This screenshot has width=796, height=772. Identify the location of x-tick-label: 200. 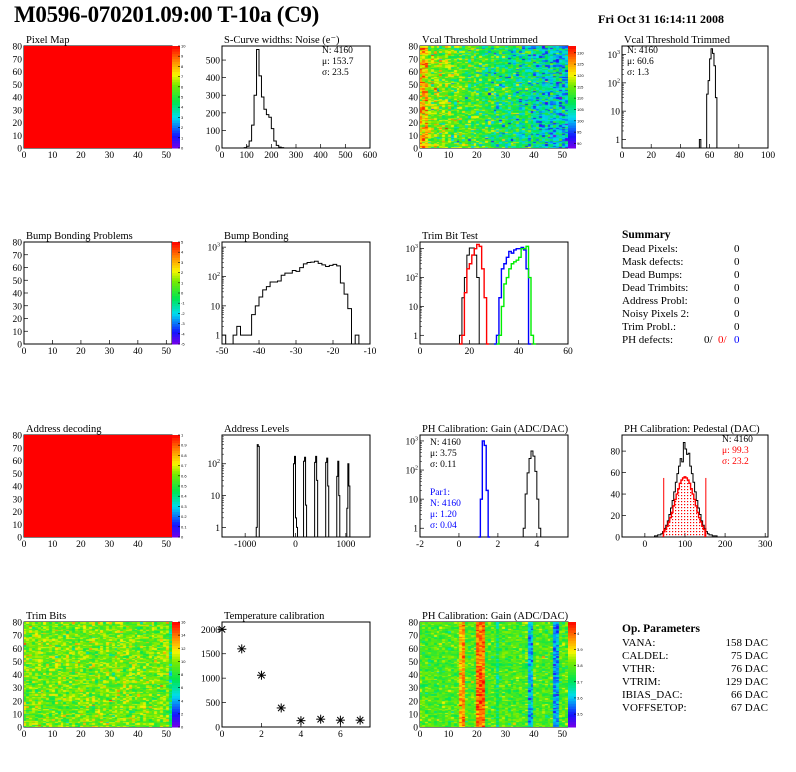
(271, 156).